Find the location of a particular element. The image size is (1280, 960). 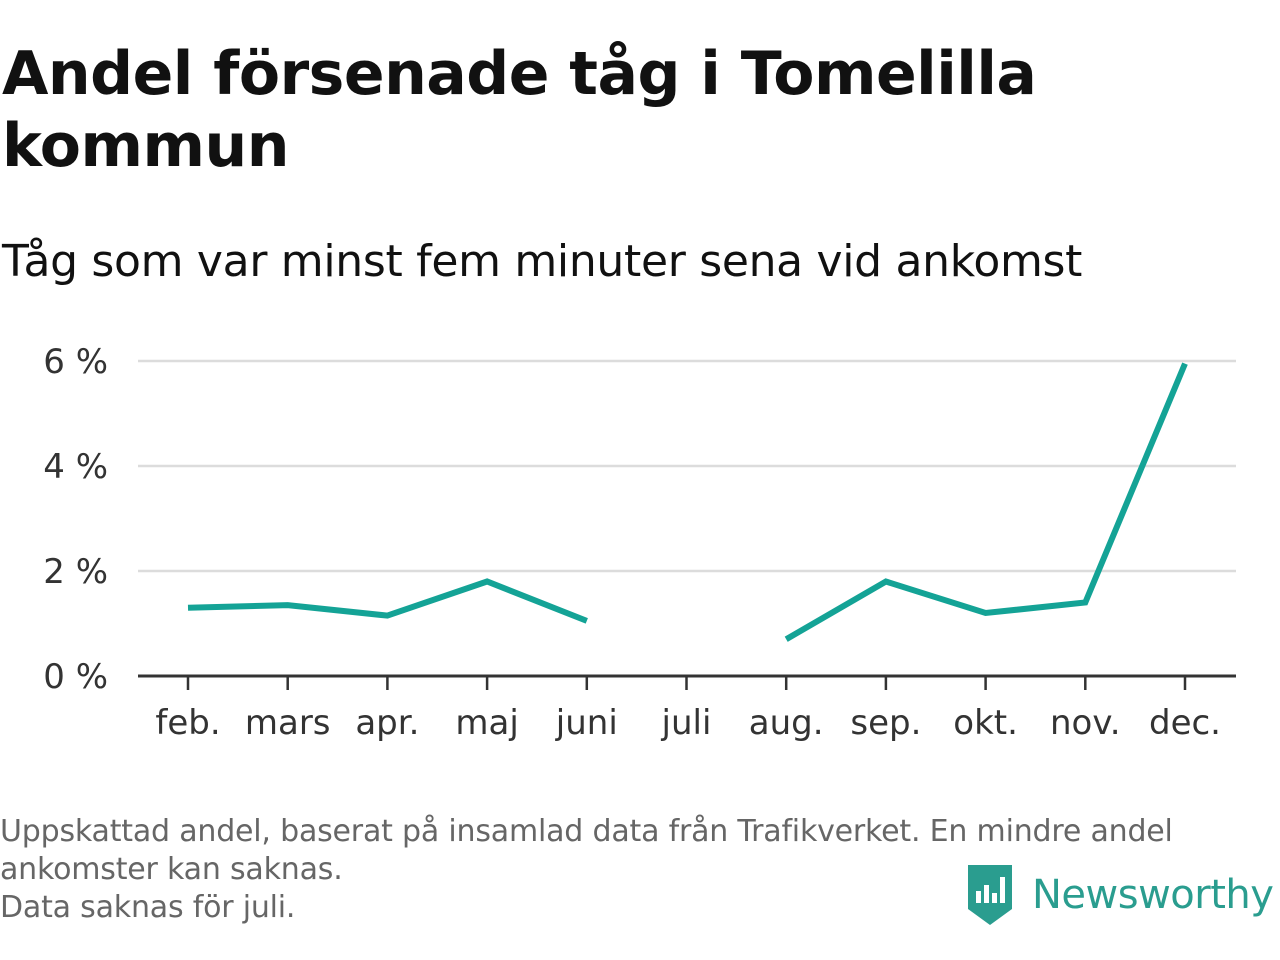

x-tick-label: nov. is located at coordinates (1085, 723).